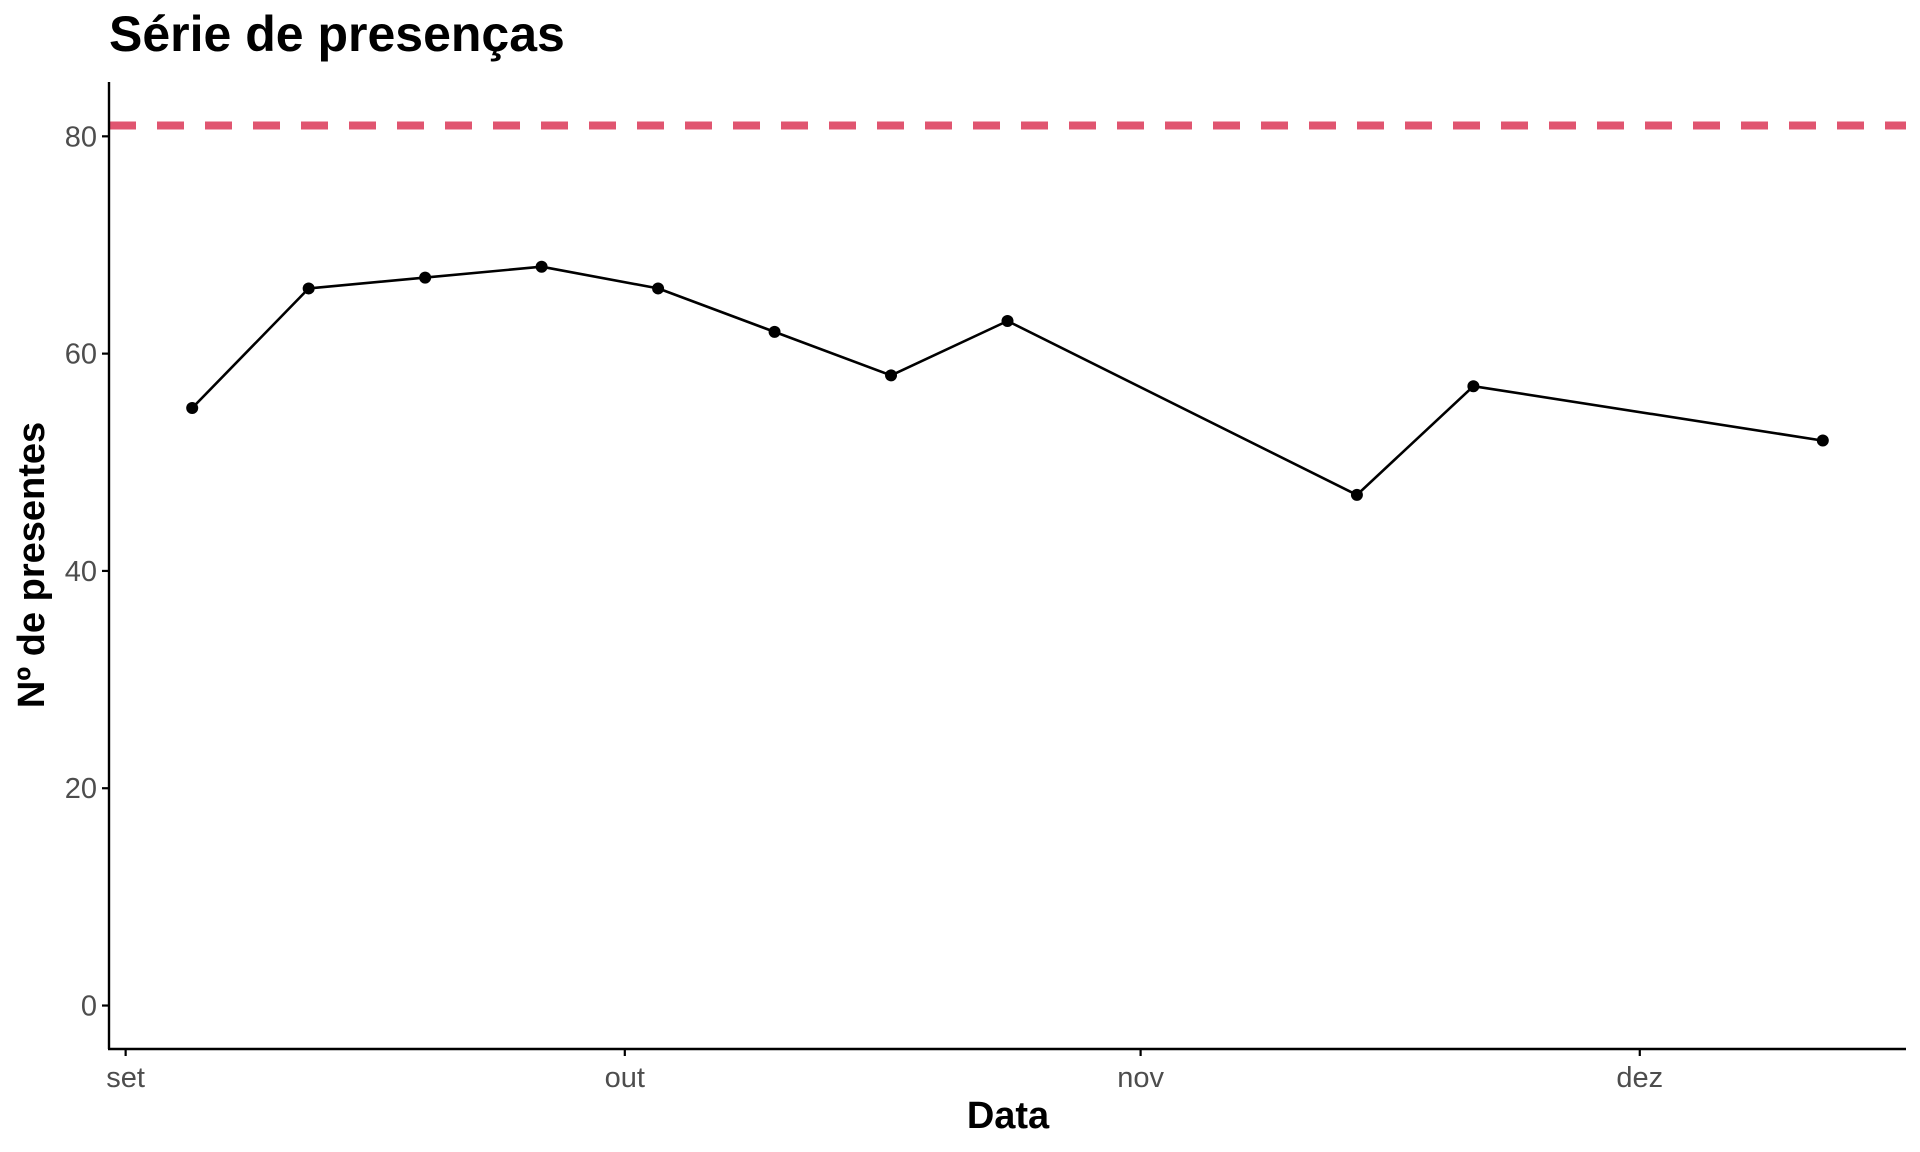 This screenshot has height=1152, width=1920. What do you see at coordinates (1639, 1078) in the screenshot?
I see `x-tick-label: dez` at bounding box center [1639, 1078].